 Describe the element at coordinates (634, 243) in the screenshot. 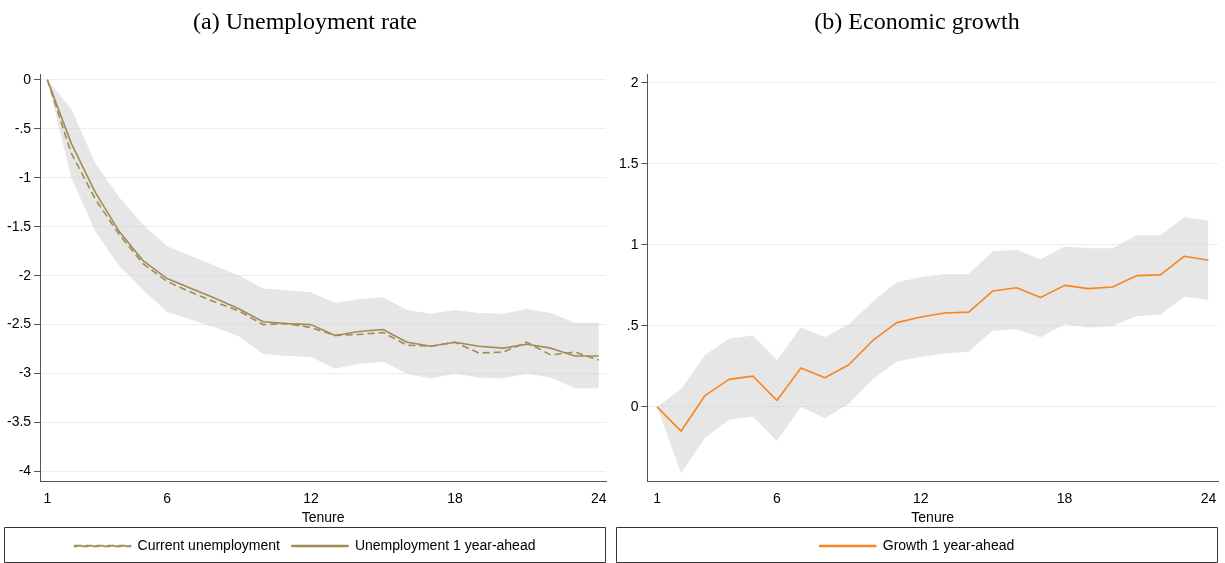

I see `y-tick-label: 1` at that location.